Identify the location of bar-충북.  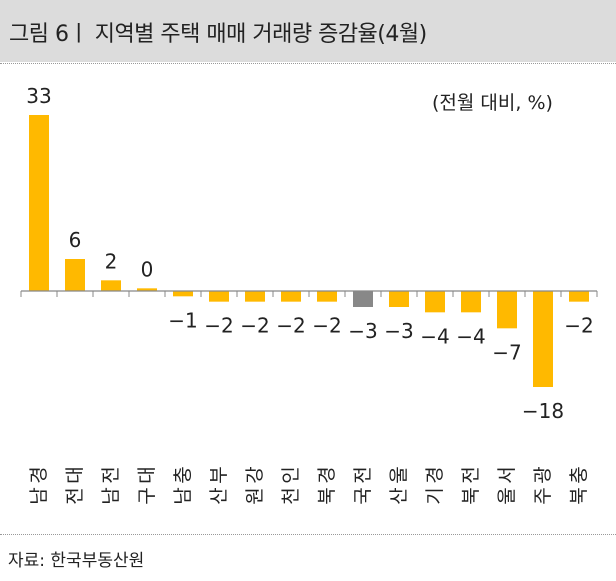
(579, 296).